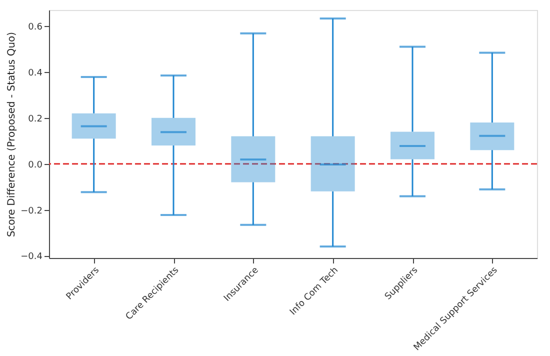 This screenshot has height=356, width=550. I want to click on y-tick-label: 0.4, so click(35, 73).